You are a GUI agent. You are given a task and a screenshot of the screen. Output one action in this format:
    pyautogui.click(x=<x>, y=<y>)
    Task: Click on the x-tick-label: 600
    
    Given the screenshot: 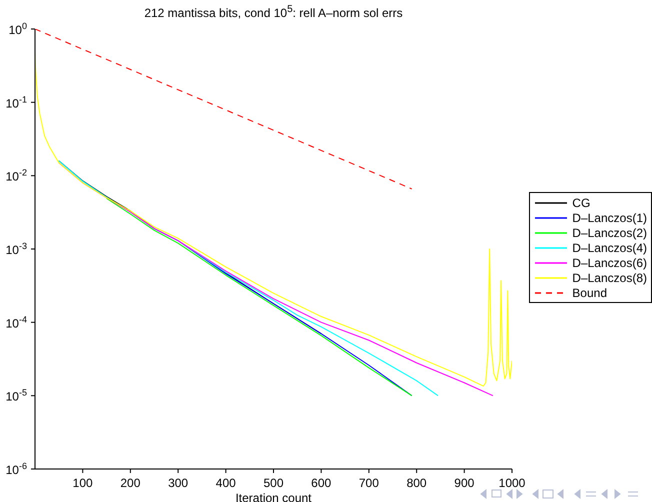 What is the action you would take?
    pyautogui.click(x=321, y=483)
    